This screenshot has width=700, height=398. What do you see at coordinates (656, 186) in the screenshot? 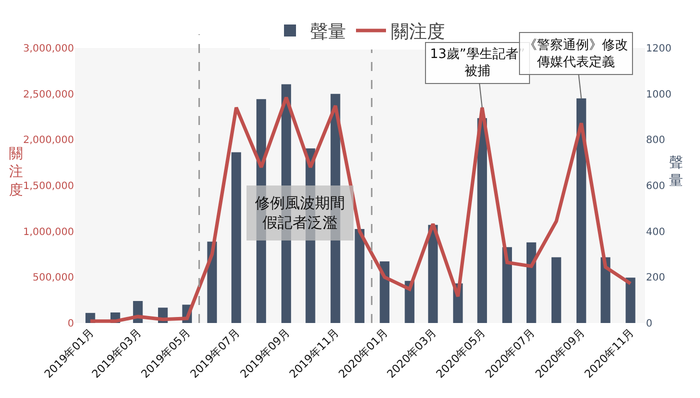
I see `y2-tick-label: 600` at bounding box center [656, 186].